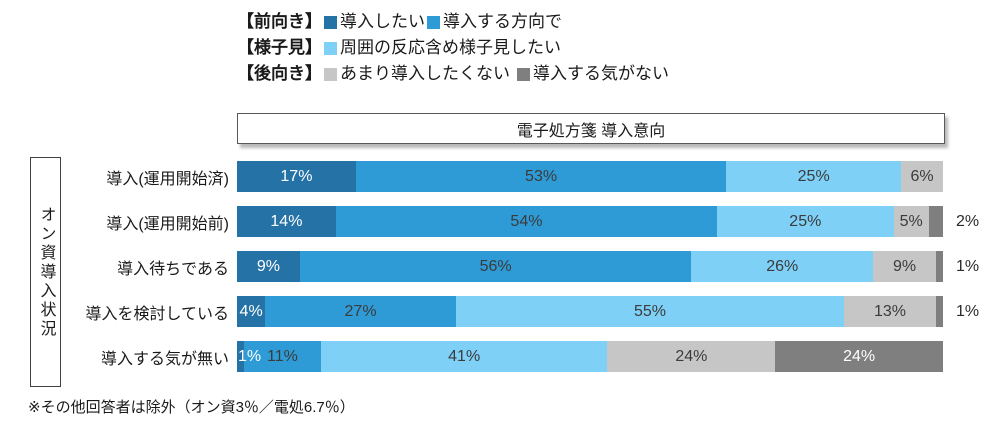 This screenshot has width=1000, height=430. Describe the element at coordinates (433, 22) in the screenshot. I see `swatch-direction-icon` at that location.